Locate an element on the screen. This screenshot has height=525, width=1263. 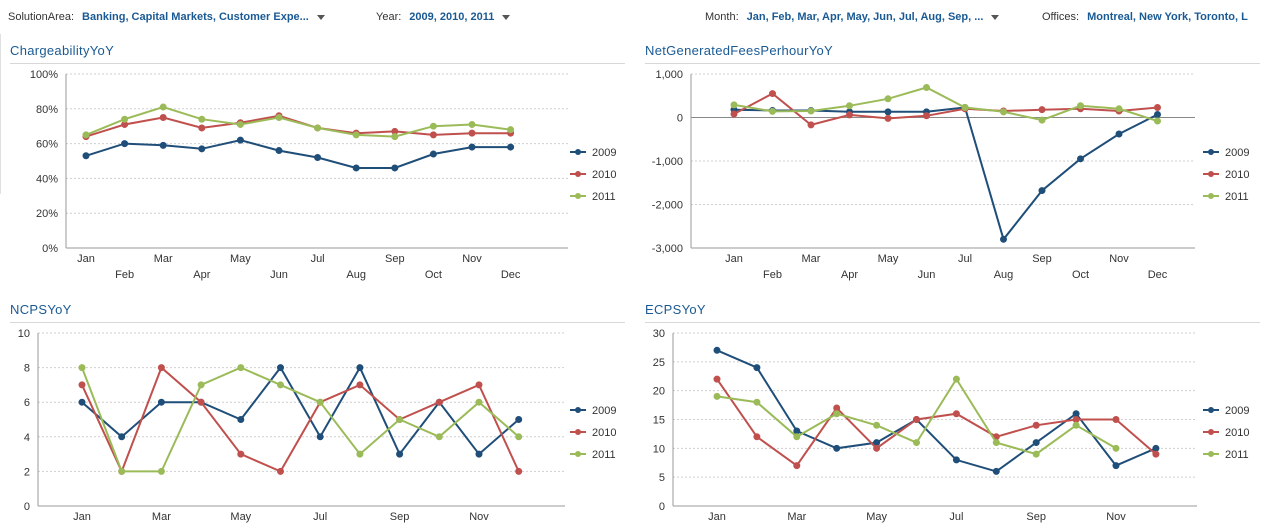
chart-title: ECPSYoY is located at coordinates (675, 309).